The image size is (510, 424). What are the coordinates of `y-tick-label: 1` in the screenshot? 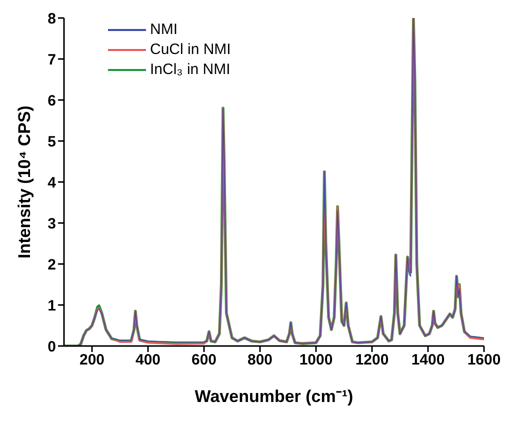 It's located at (52, 305).